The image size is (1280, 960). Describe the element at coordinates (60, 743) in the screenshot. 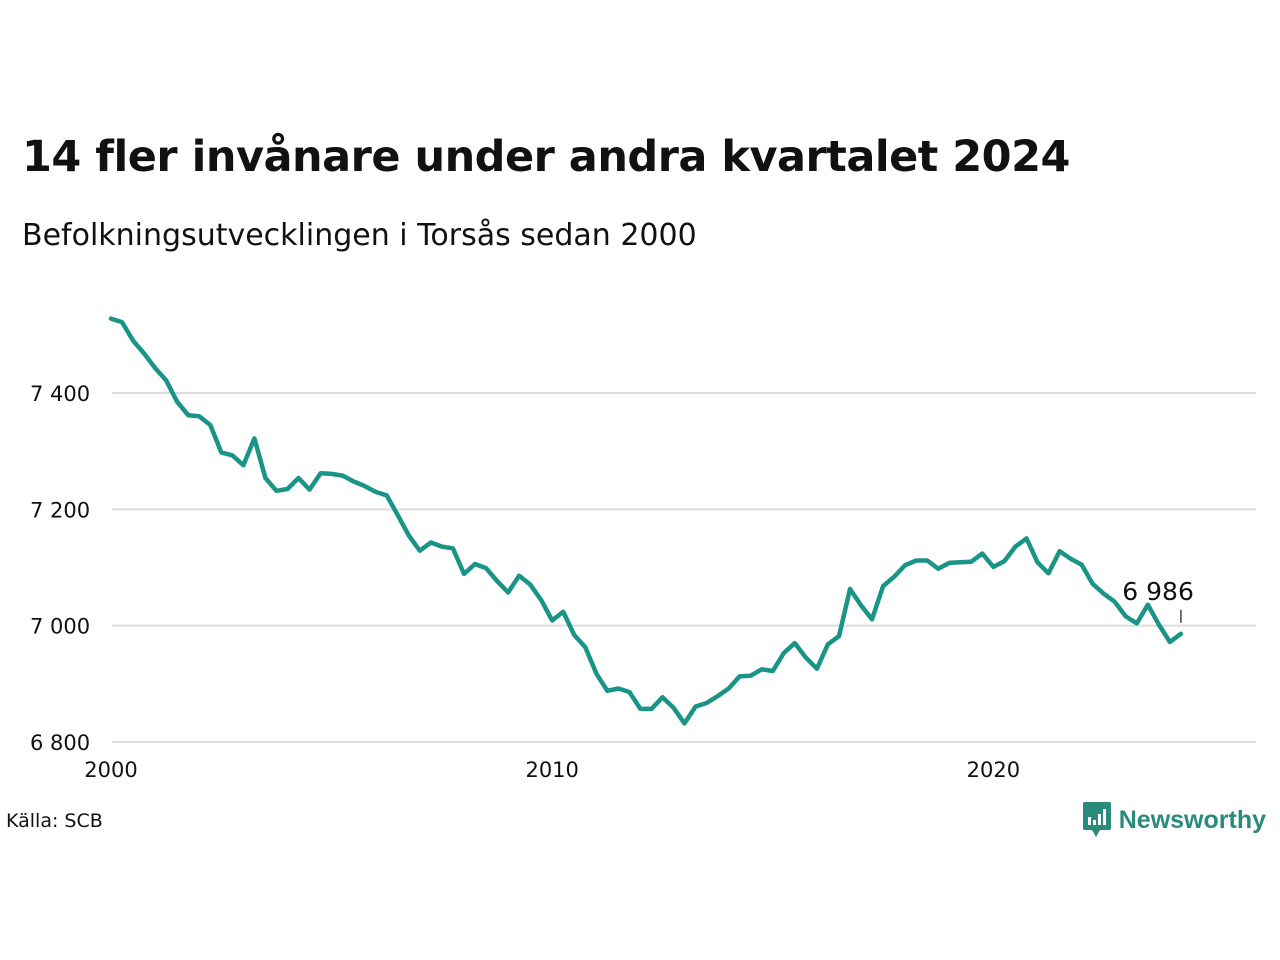

I see `y-tick-label: 6 800` at that location.